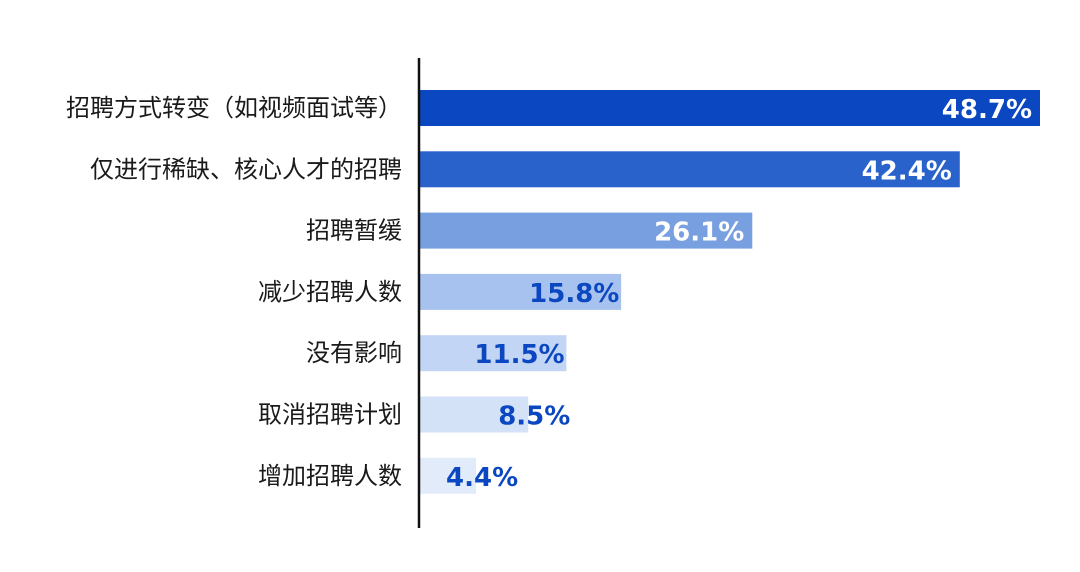 The image size is (1080, 572). What do you see at coordinates (482, 478) in the screenshot?
I see `value-label-7: 4.4%` at bounding box center [482, 478].